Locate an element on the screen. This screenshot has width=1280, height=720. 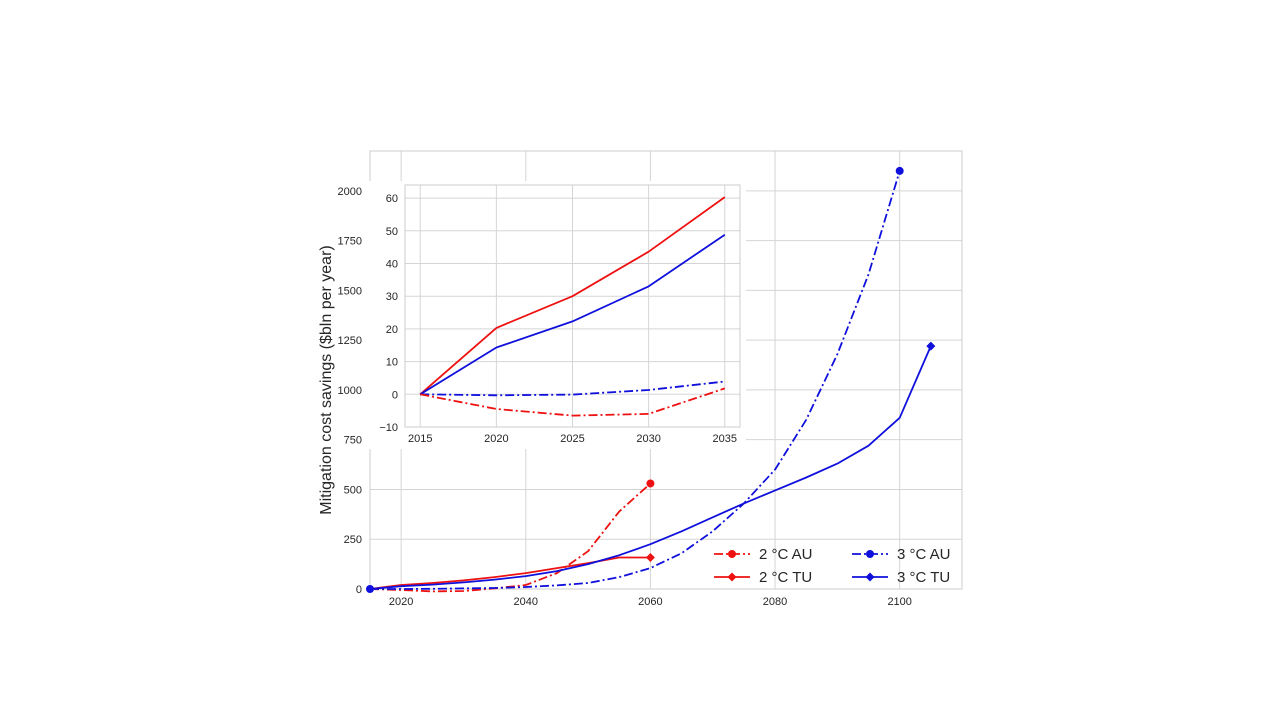
main-y-axis-label: Mitigation cost savings ($bln per year) is located at coordinates (326, 379).